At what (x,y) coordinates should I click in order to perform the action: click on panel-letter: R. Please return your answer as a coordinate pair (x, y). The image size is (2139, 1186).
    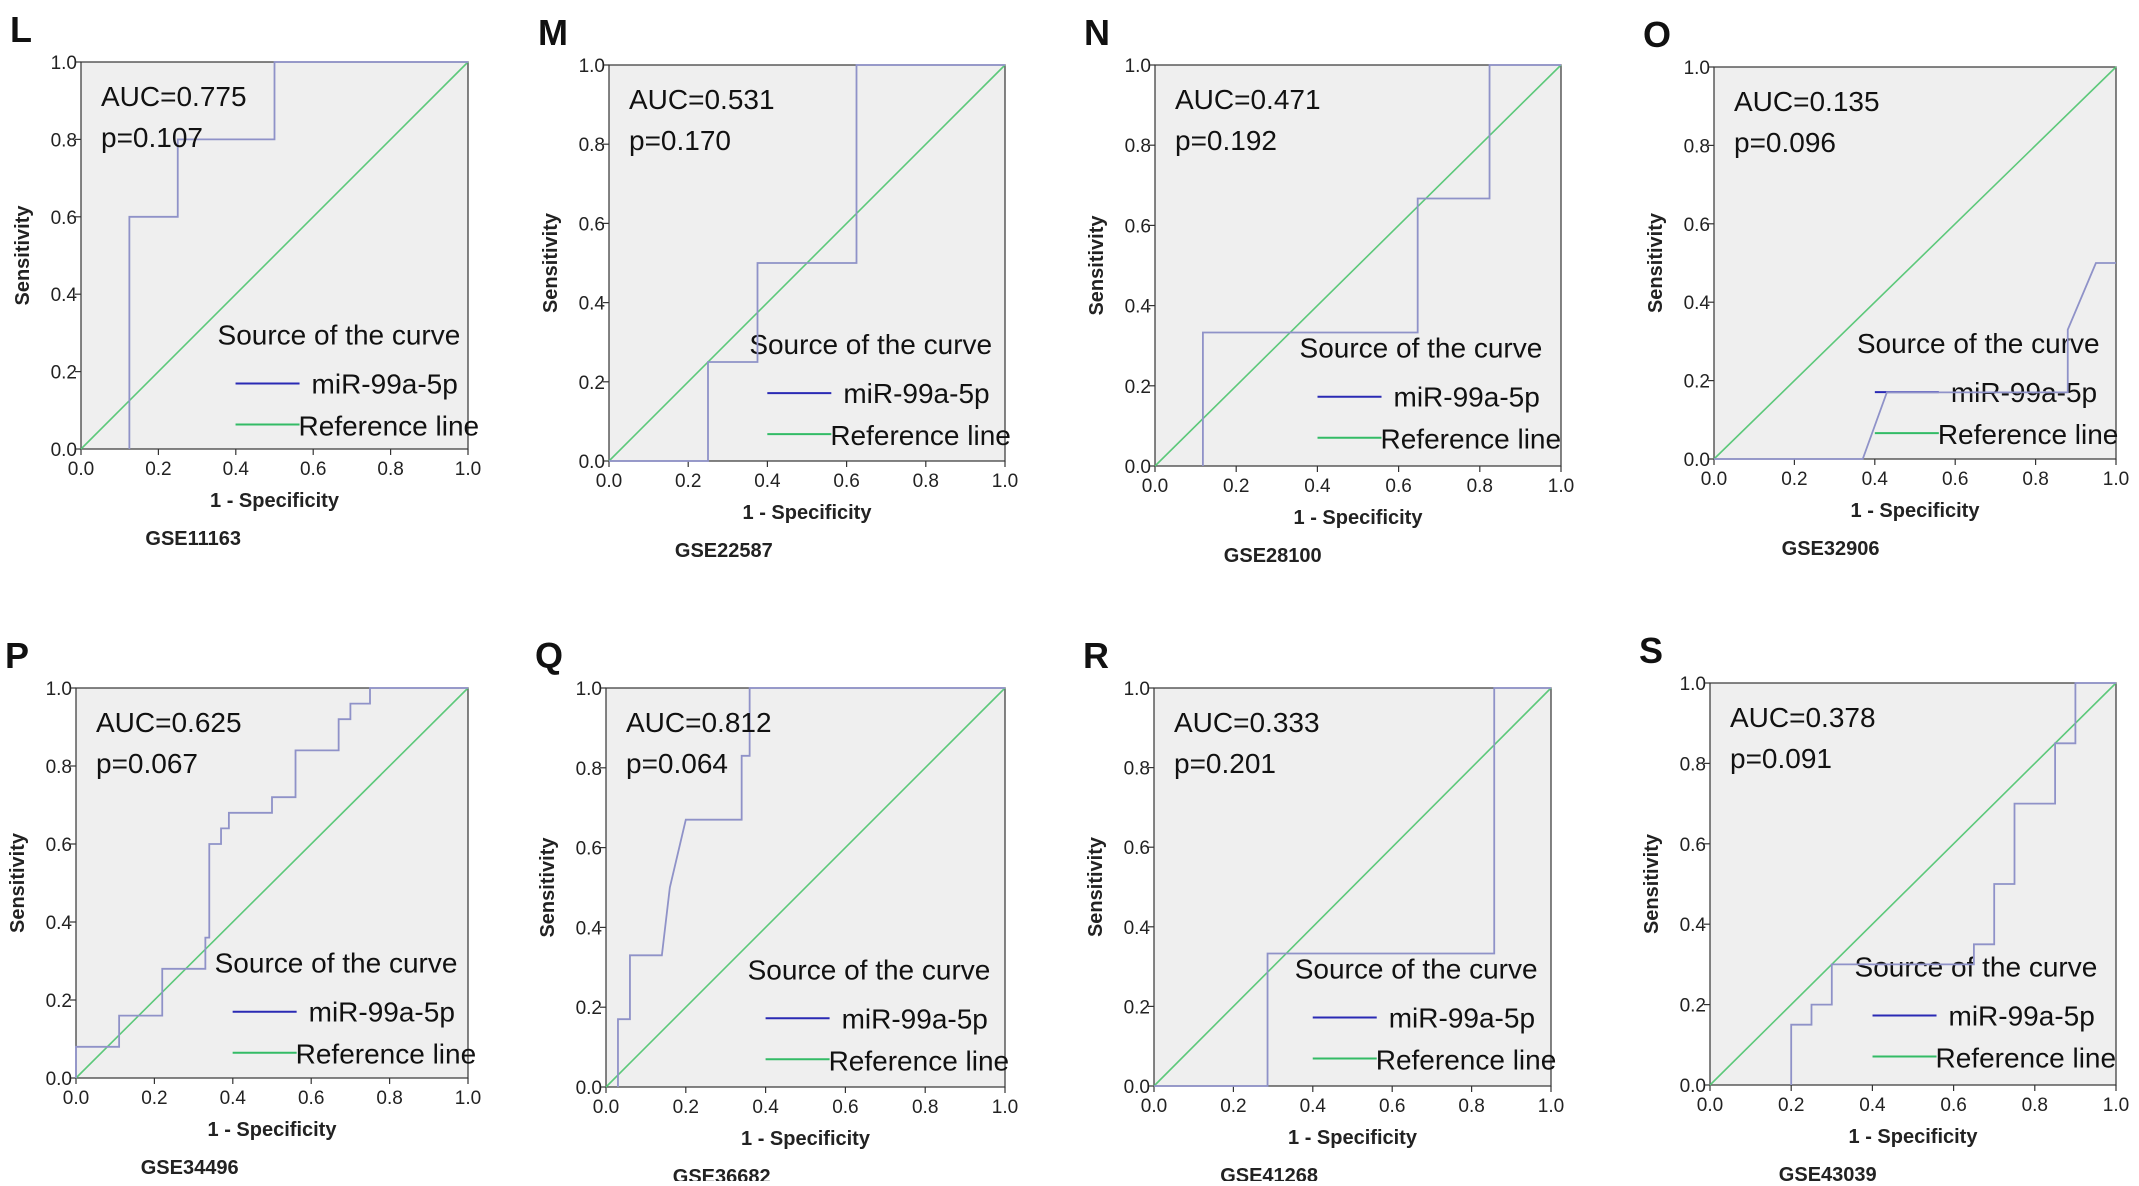
    Looking at the image, I should click on (1096, 655).